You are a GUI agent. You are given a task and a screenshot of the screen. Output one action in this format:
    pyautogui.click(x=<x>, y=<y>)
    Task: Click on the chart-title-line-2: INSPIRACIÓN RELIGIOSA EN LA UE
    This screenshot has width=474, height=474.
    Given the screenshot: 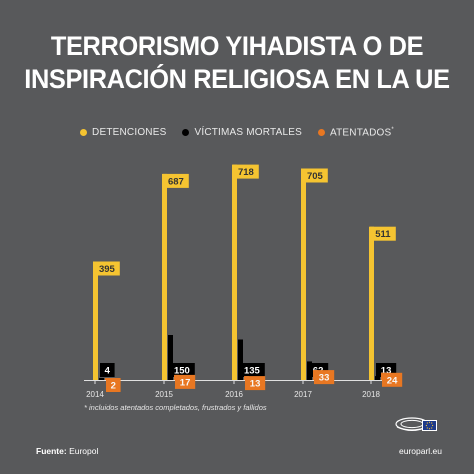 What is the action you would take?
    pyautogui.click(x=237, y=79)
    